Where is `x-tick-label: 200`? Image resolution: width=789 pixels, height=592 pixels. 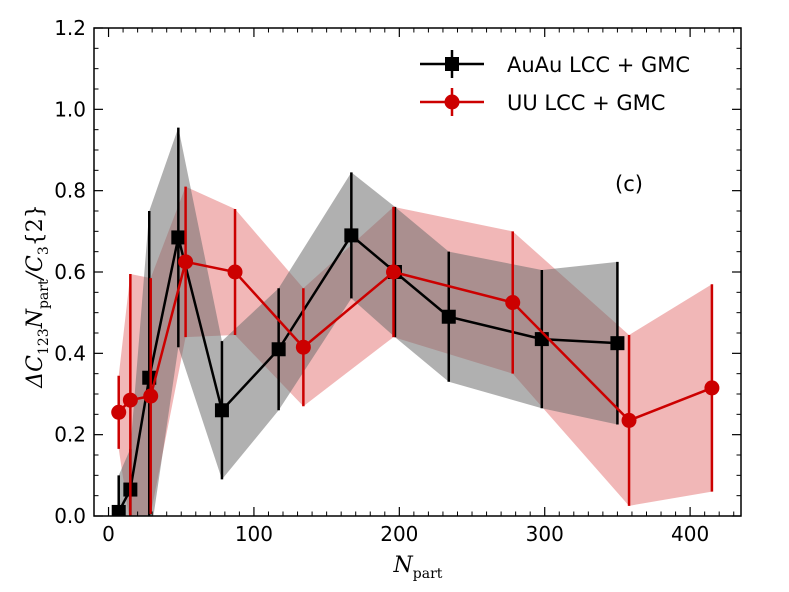 x-tick-label: 200 is located at coordinates (399, 534).